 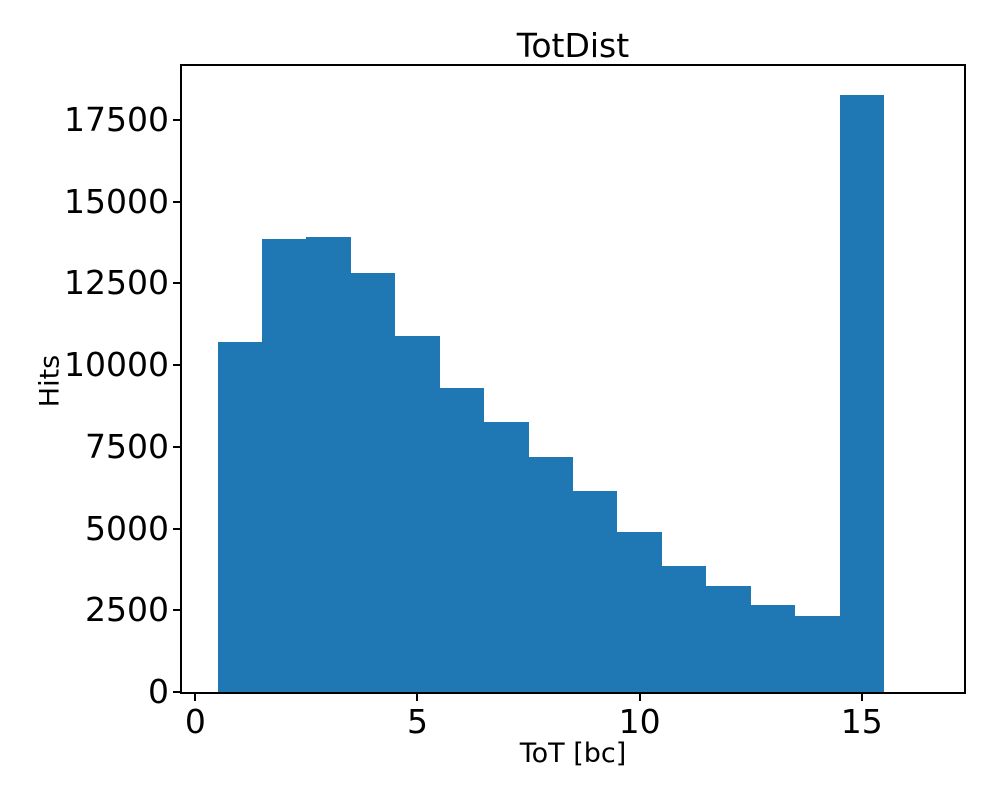 What do you see at coordinates (639, 721) in the screenshot?
I see `x-tick-label: 10` at bounding box center [639, 721].